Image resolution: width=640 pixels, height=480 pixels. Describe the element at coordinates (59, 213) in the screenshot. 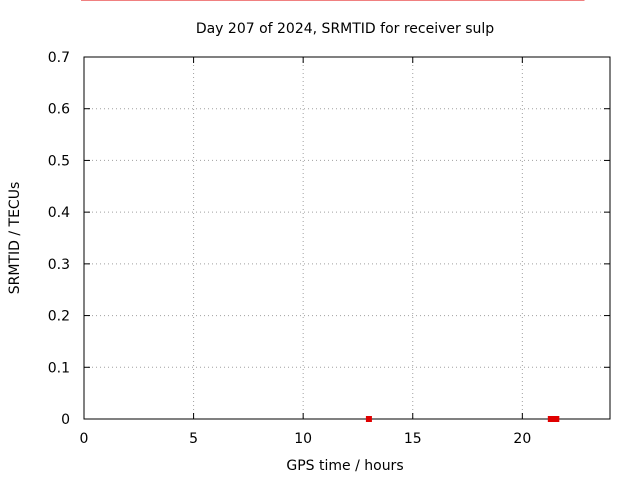

I see `y-tick-label: 0.4` at that location.